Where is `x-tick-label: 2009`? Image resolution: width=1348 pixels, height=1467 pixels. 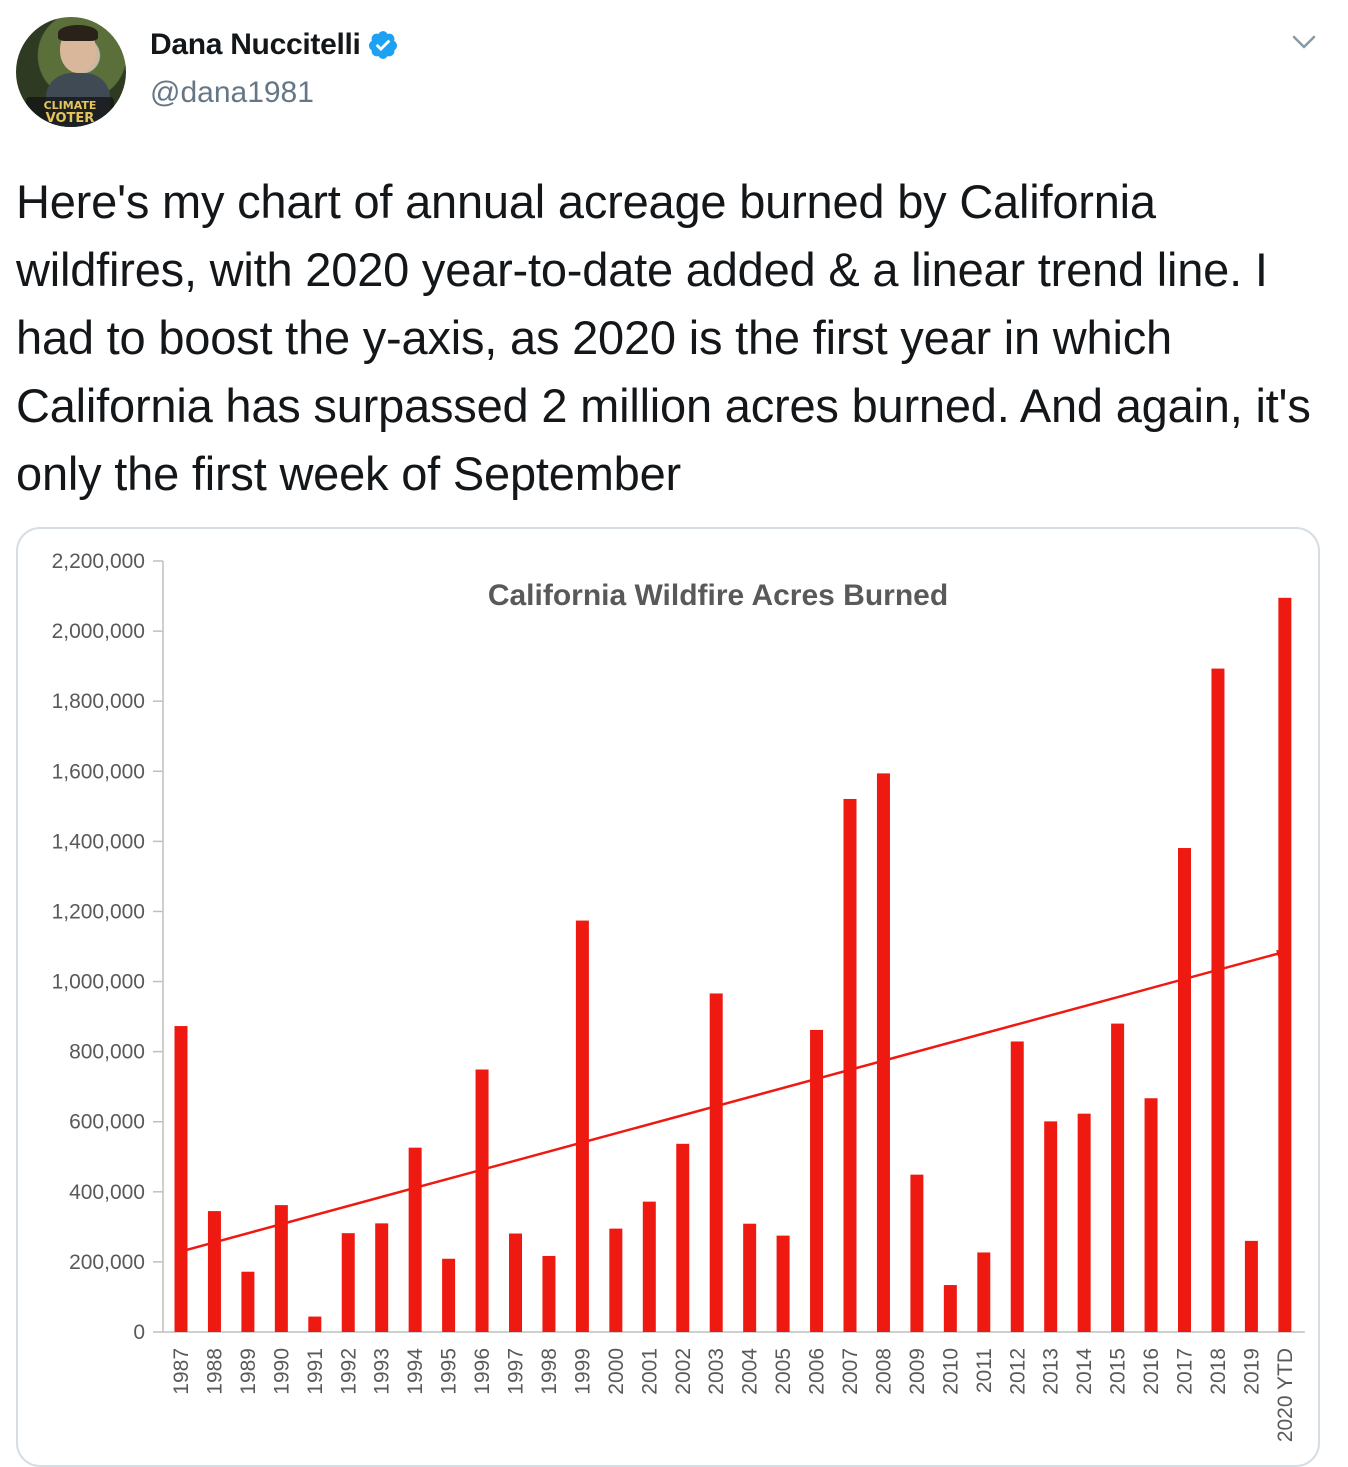 x-tick-label: 2009 is located at coordinates (917, 1371).